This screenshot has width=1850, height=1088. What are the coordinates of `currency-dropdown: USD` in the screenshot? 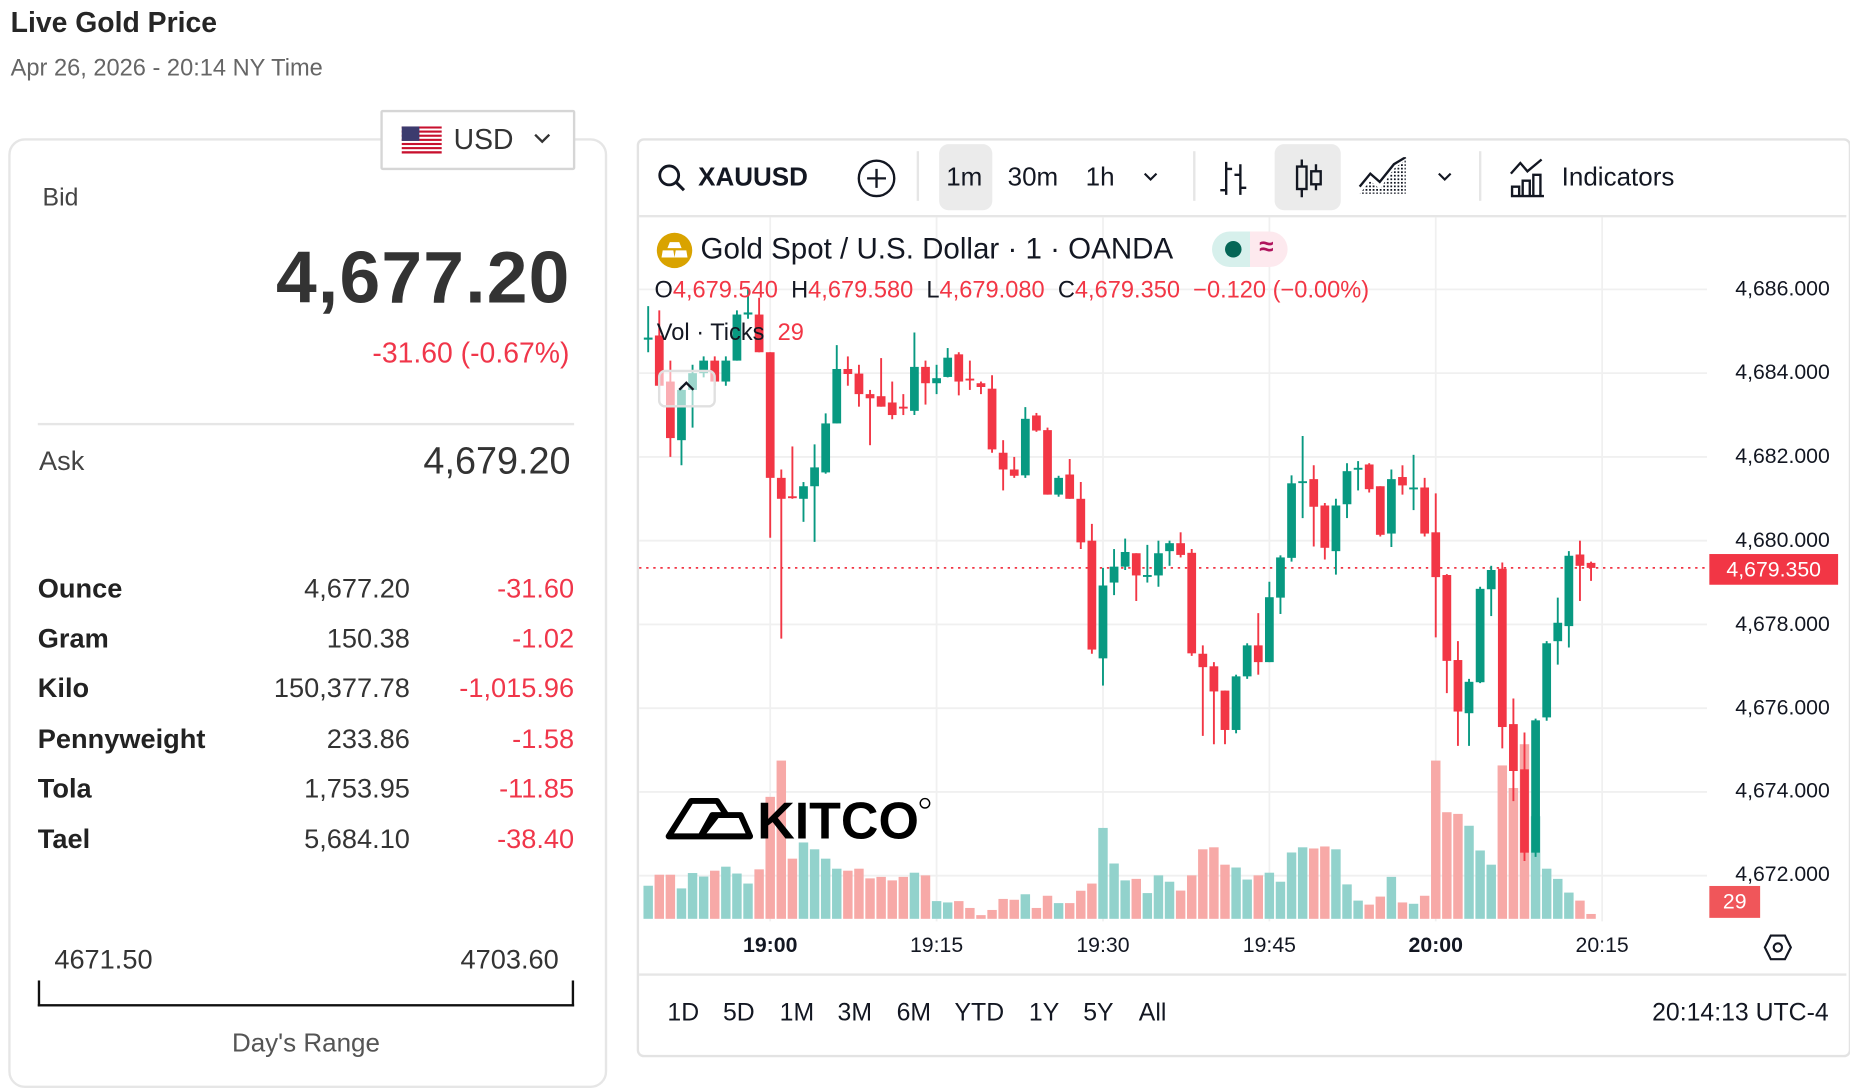 It's located at (478, 140).